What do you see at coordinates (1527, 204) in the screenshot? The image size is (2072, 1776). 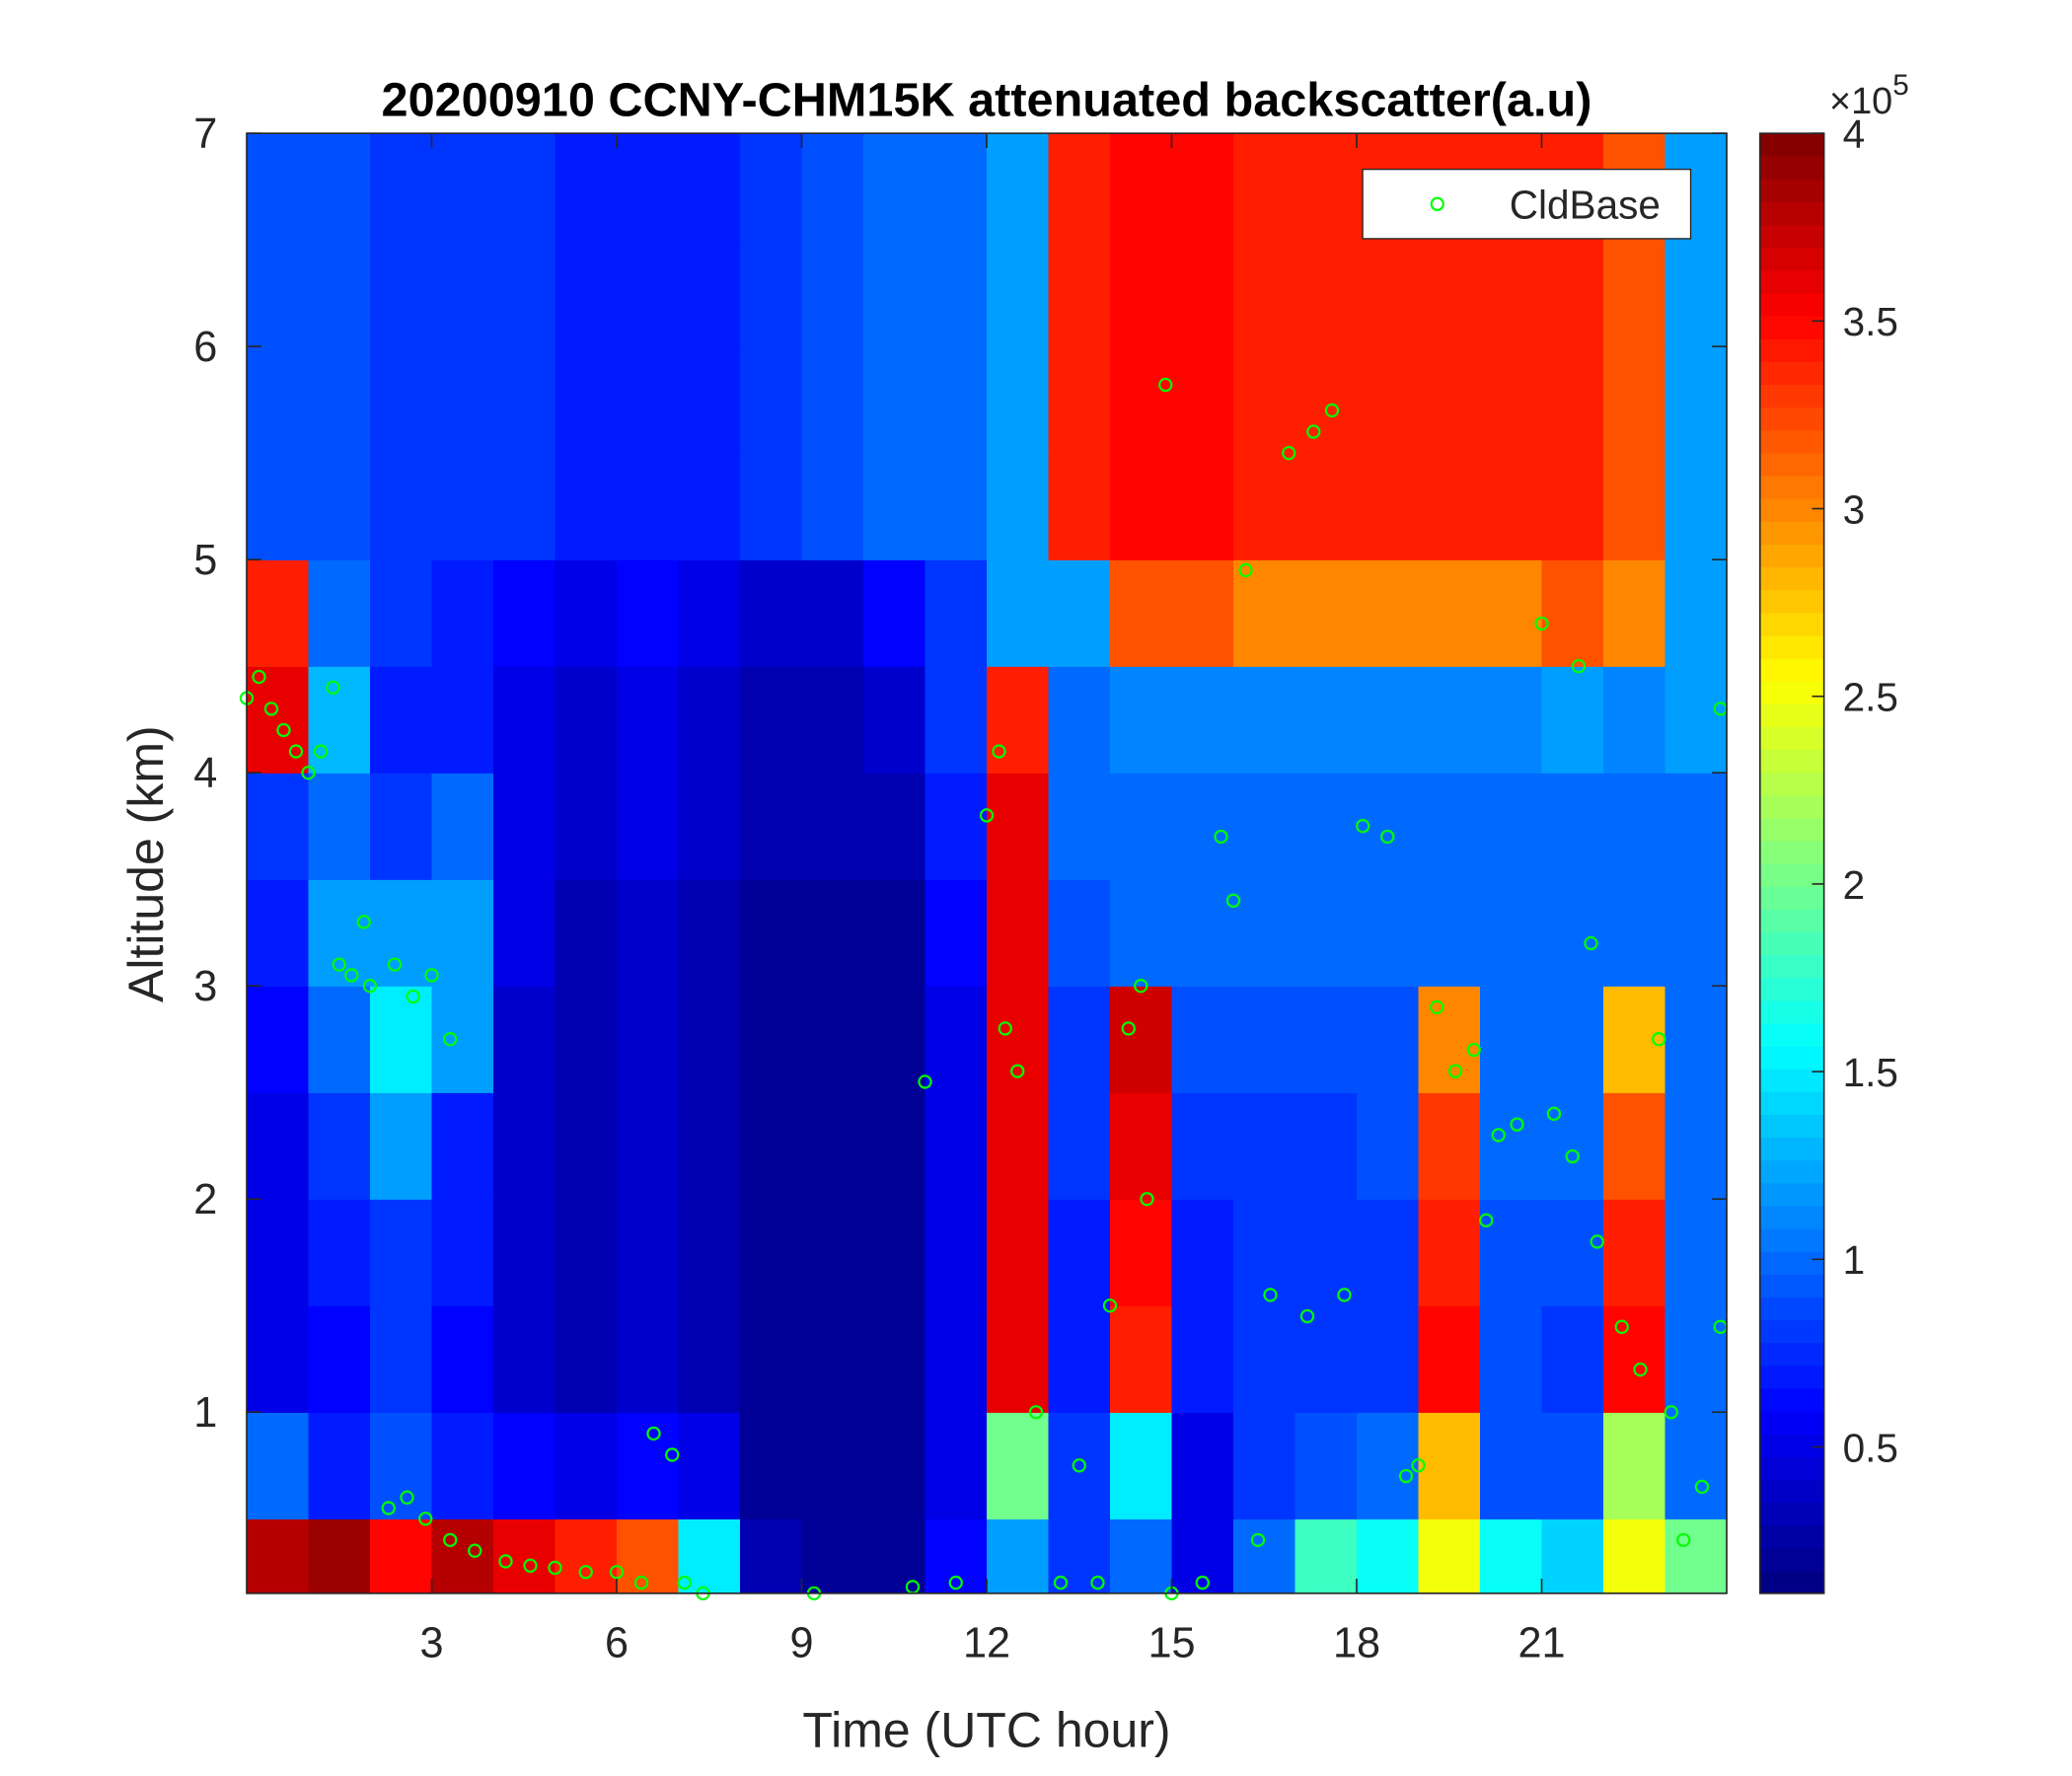 I see `legend-box` at bounding box center [1527, 204].